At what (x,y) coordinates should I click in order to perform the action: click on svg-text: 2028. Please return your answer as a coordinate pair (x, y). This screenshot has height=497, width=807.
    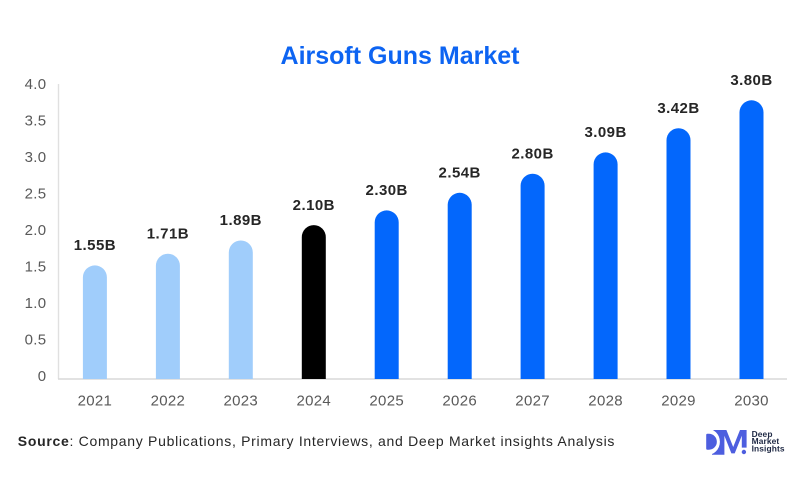
    Looking at the image, I should click on (605, 401).